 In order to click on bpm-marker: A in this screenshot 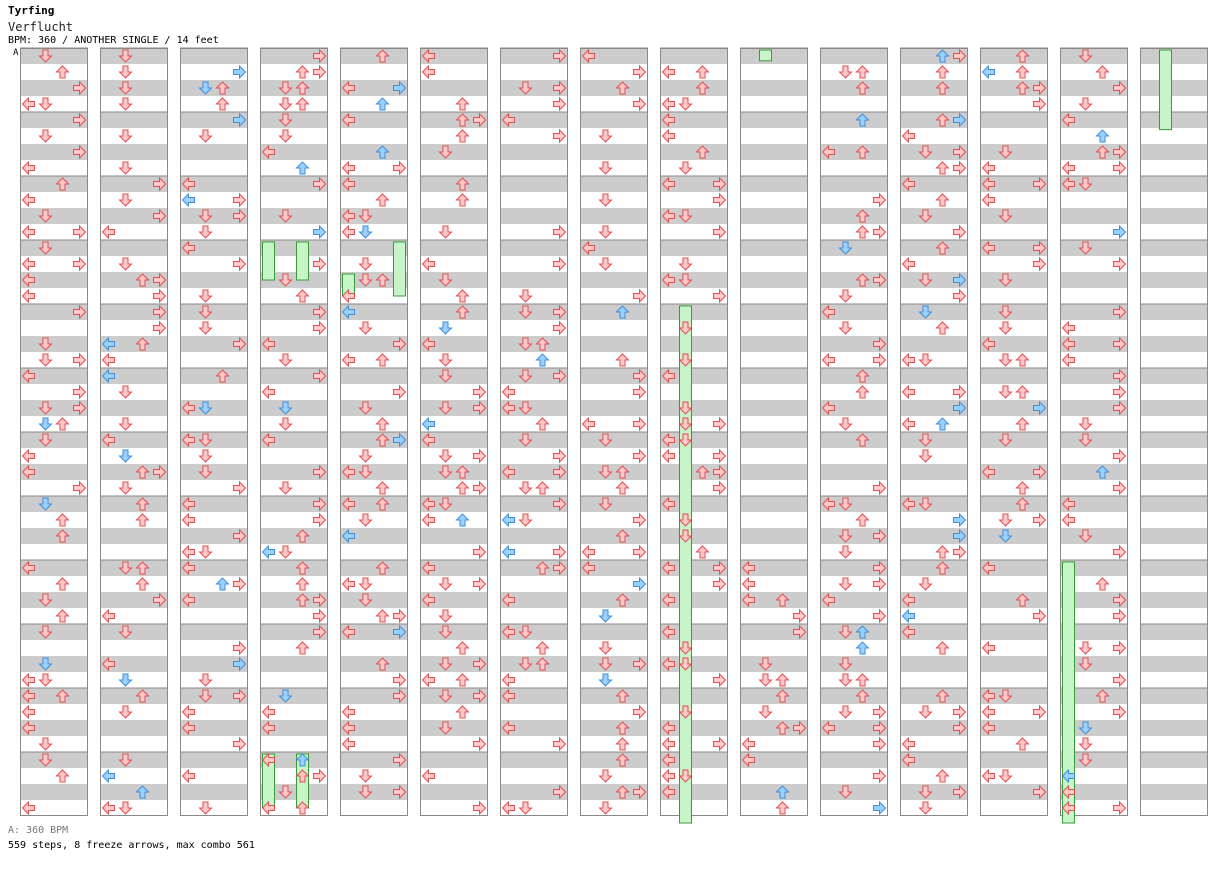, I will do `click(16, 53)`.